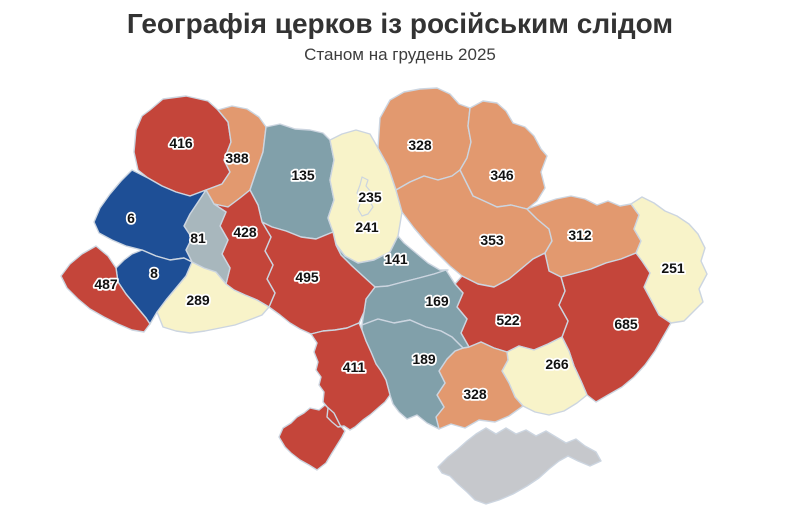 The height and width of the screenshot is (532, 800). Describe the element at coordinates (370, 197) in the screenshot. I see `region-label-kyiv-city: 235` at that location.